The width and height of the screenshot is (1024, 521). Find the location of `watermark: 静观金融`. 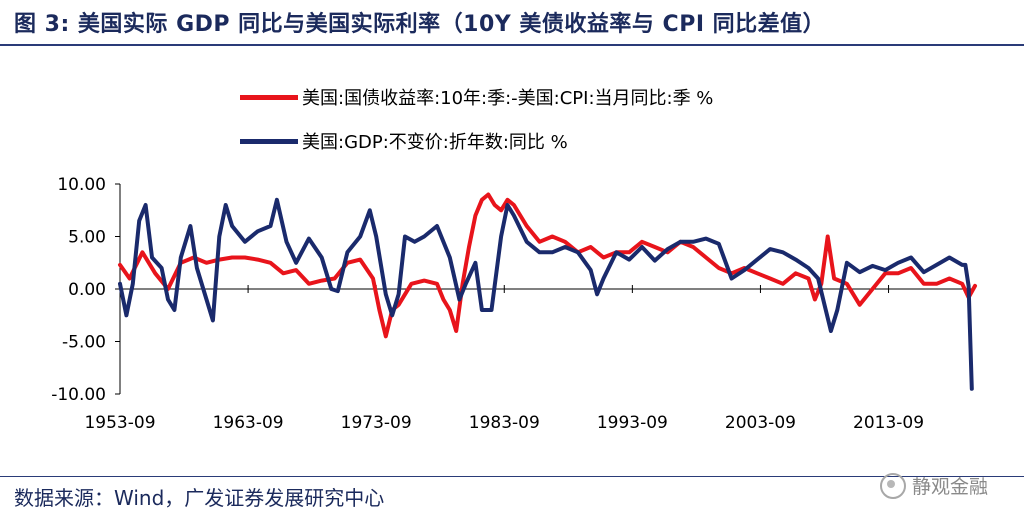

watermark: 静观金融 is located at coordinates (933, 485).